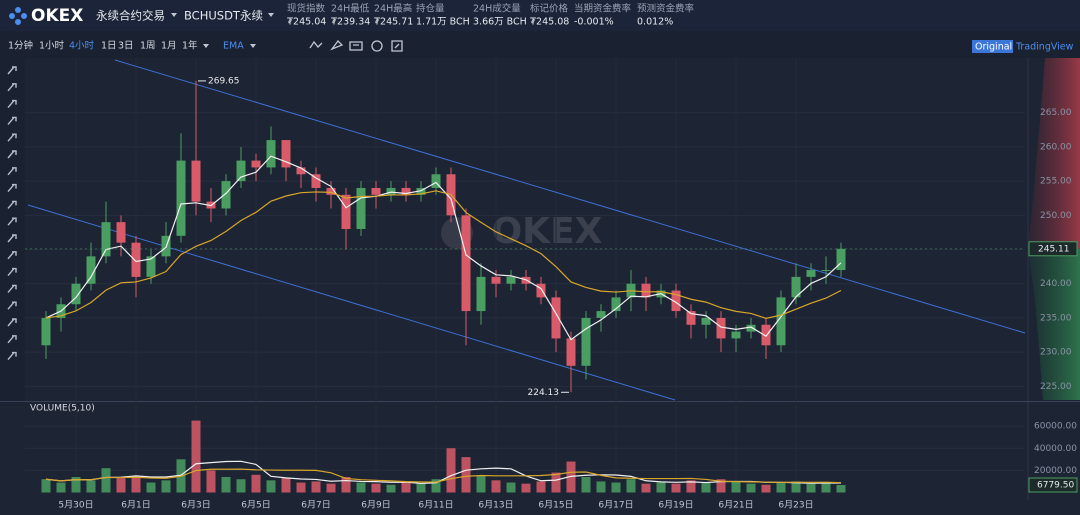 This screenshot has width=1080, height=515. Describe the element at coordinates (615, 505) in the screenshot. I see `x-tick-label: 6月17日` at that location.